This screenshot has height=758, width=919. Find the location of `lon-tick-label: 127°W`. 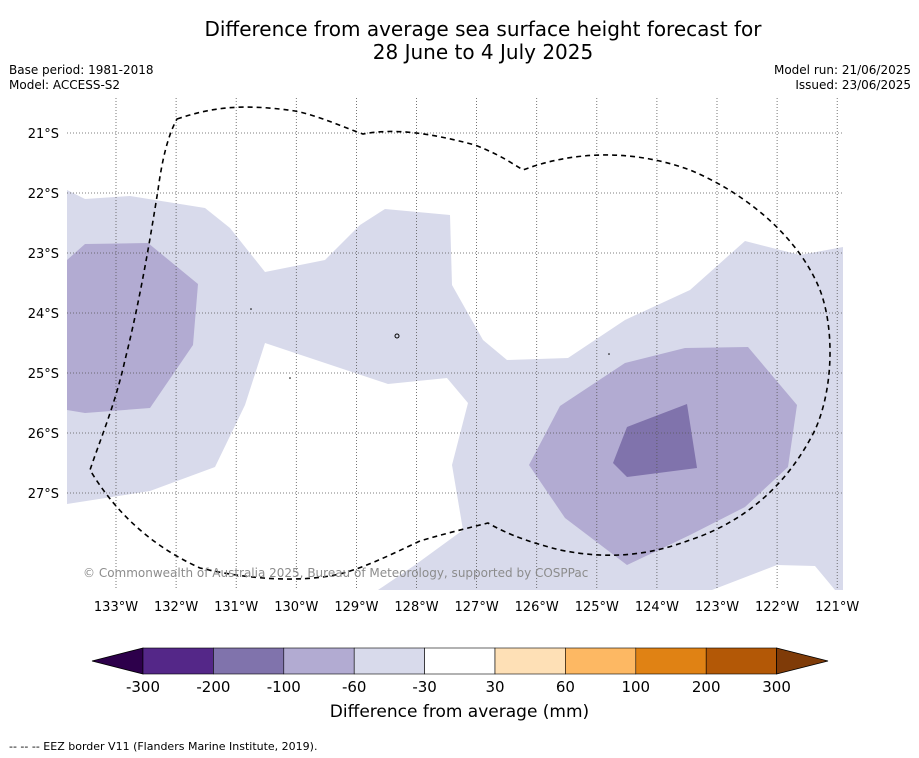

lon-tick-label: 127°W is located at coordinates (477, 607).